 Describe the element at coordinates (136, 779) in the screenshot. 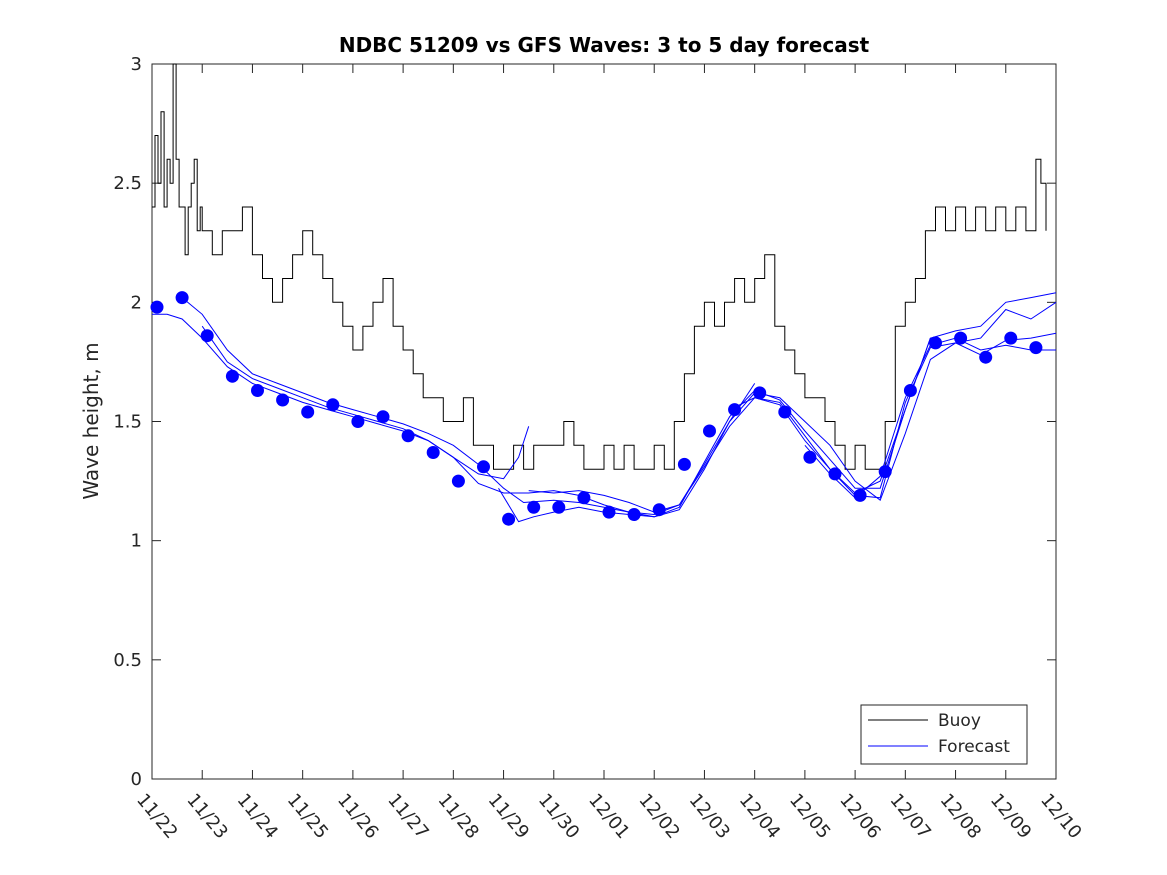

I see `y-tick-label: 0` at that location.